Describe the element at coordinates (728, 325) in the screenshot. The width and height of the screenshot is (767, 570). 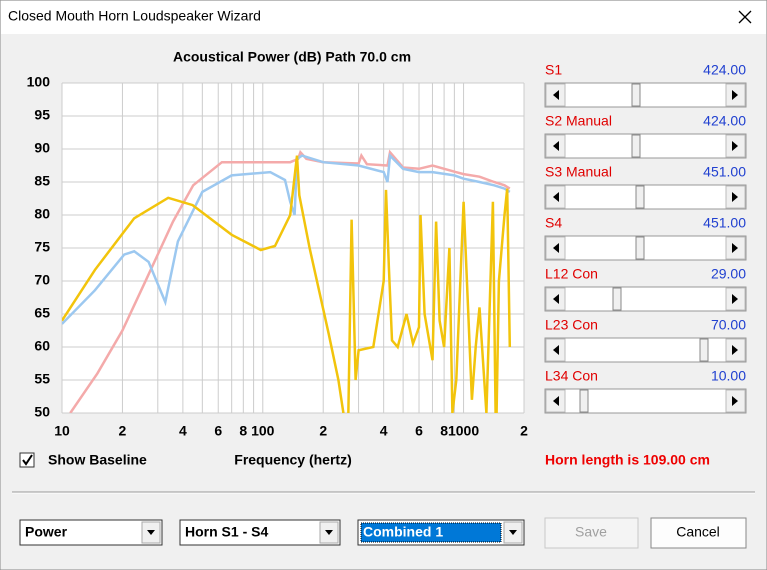
I see `slider-value: 70.00` at that location.